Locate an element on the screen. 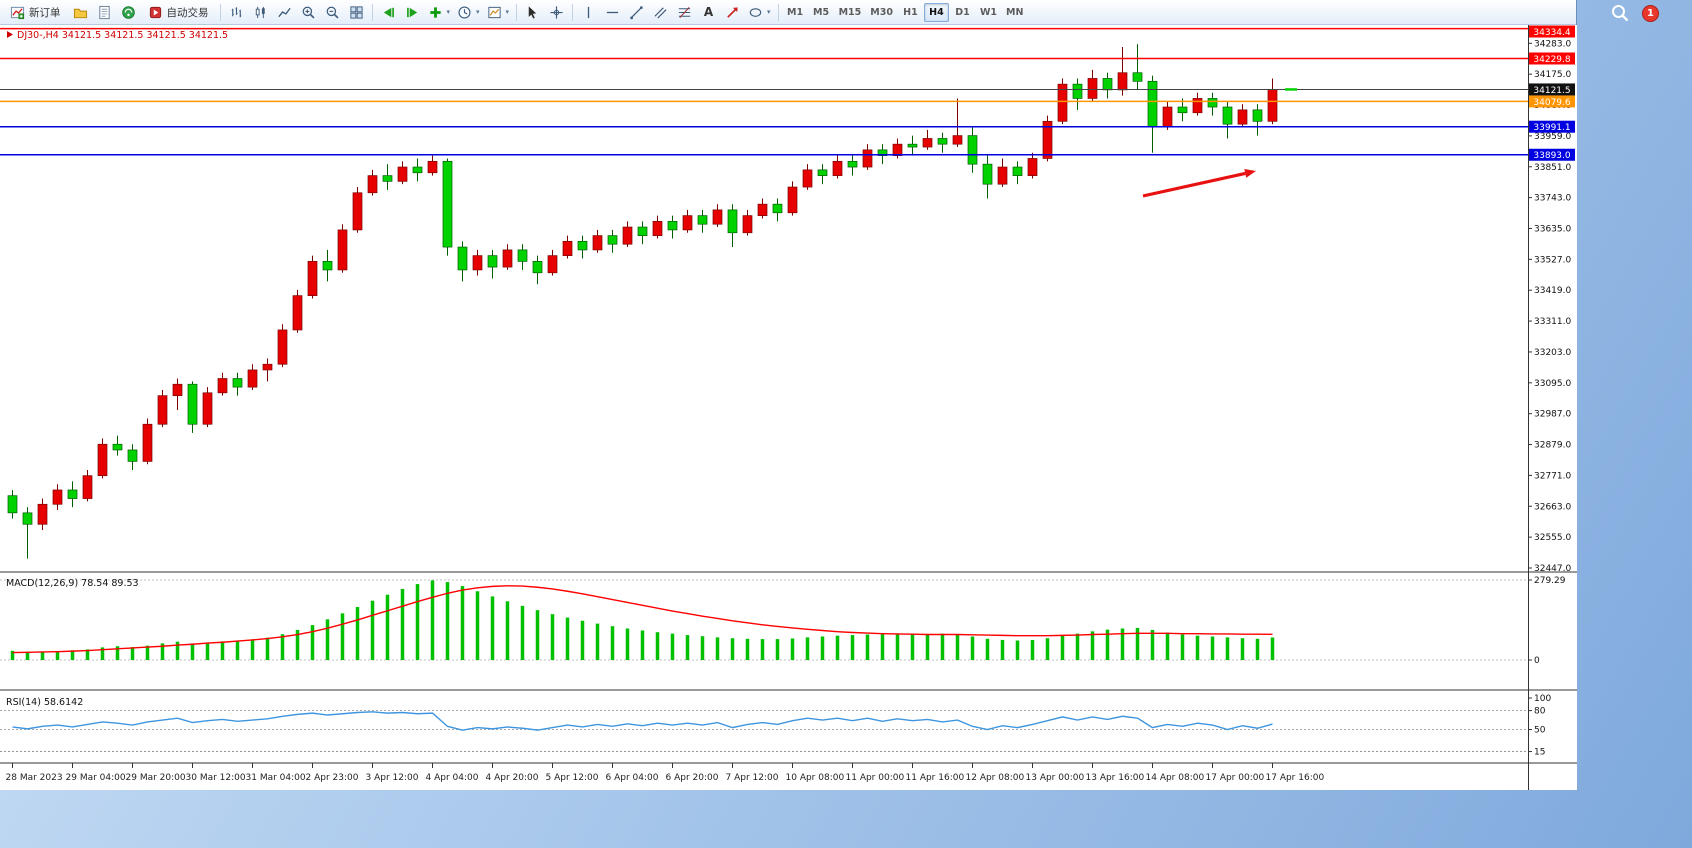 Image resolution: width=1692 pixels, height=848 pixels. svg-text: 7 Apr 12:00 is located at coordinates (752, 778).